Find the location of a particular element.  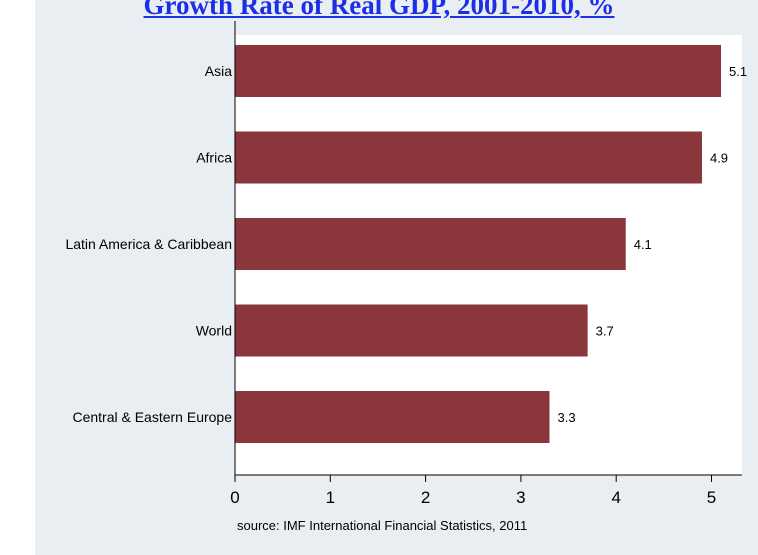

category-label: Central & Eastern Europe is located at coordinates (152, 417).